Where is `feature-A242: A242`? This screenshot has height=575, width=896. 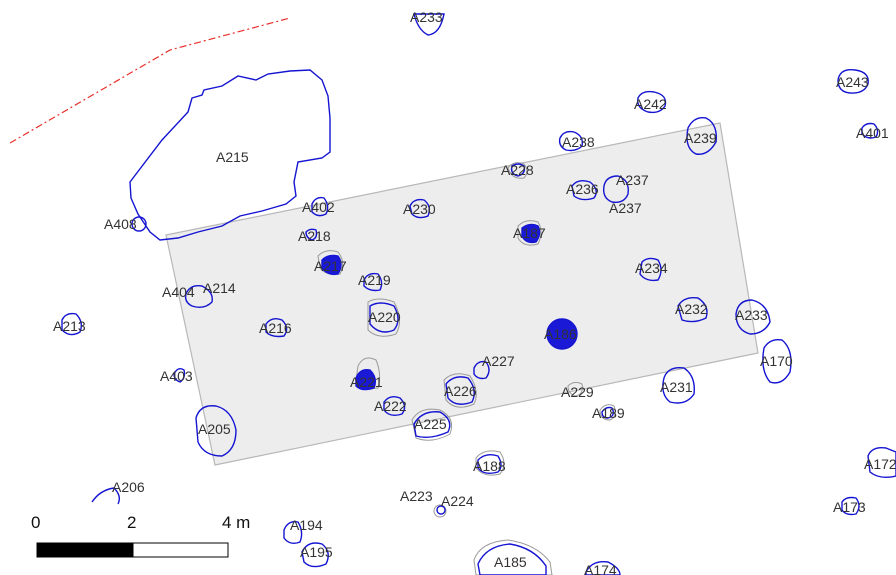
feature-A242: A242 is located at coordinates (650, 102).